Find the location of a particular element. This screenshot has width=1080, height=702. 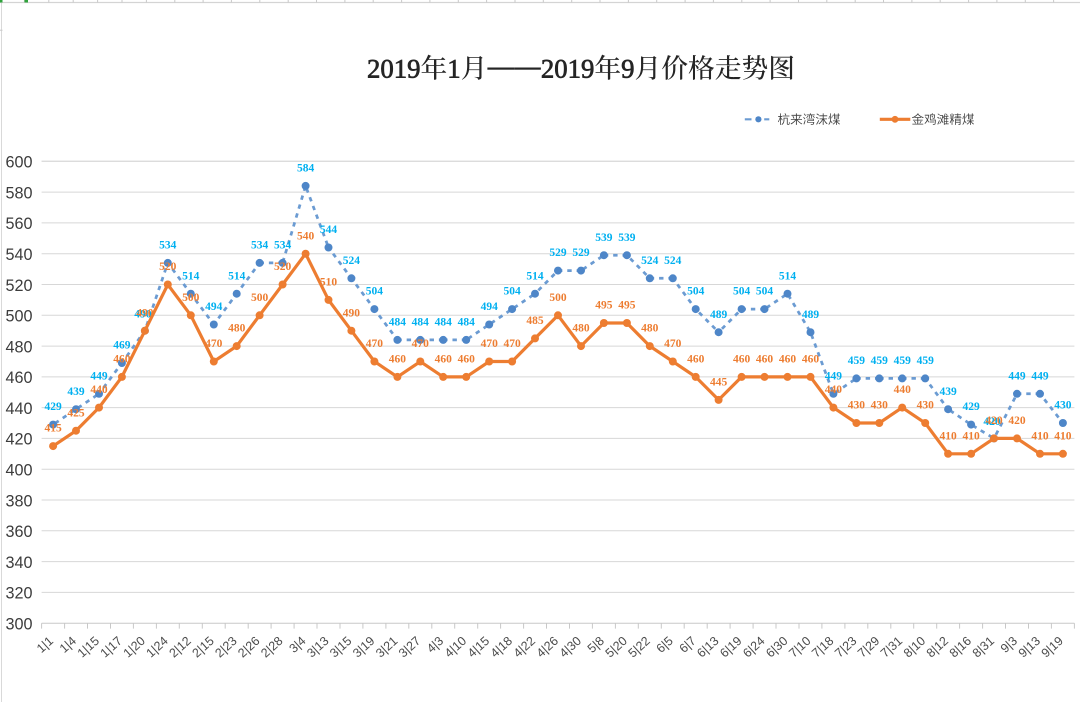

svg-text: 485 is located at coordinates (535, 321).